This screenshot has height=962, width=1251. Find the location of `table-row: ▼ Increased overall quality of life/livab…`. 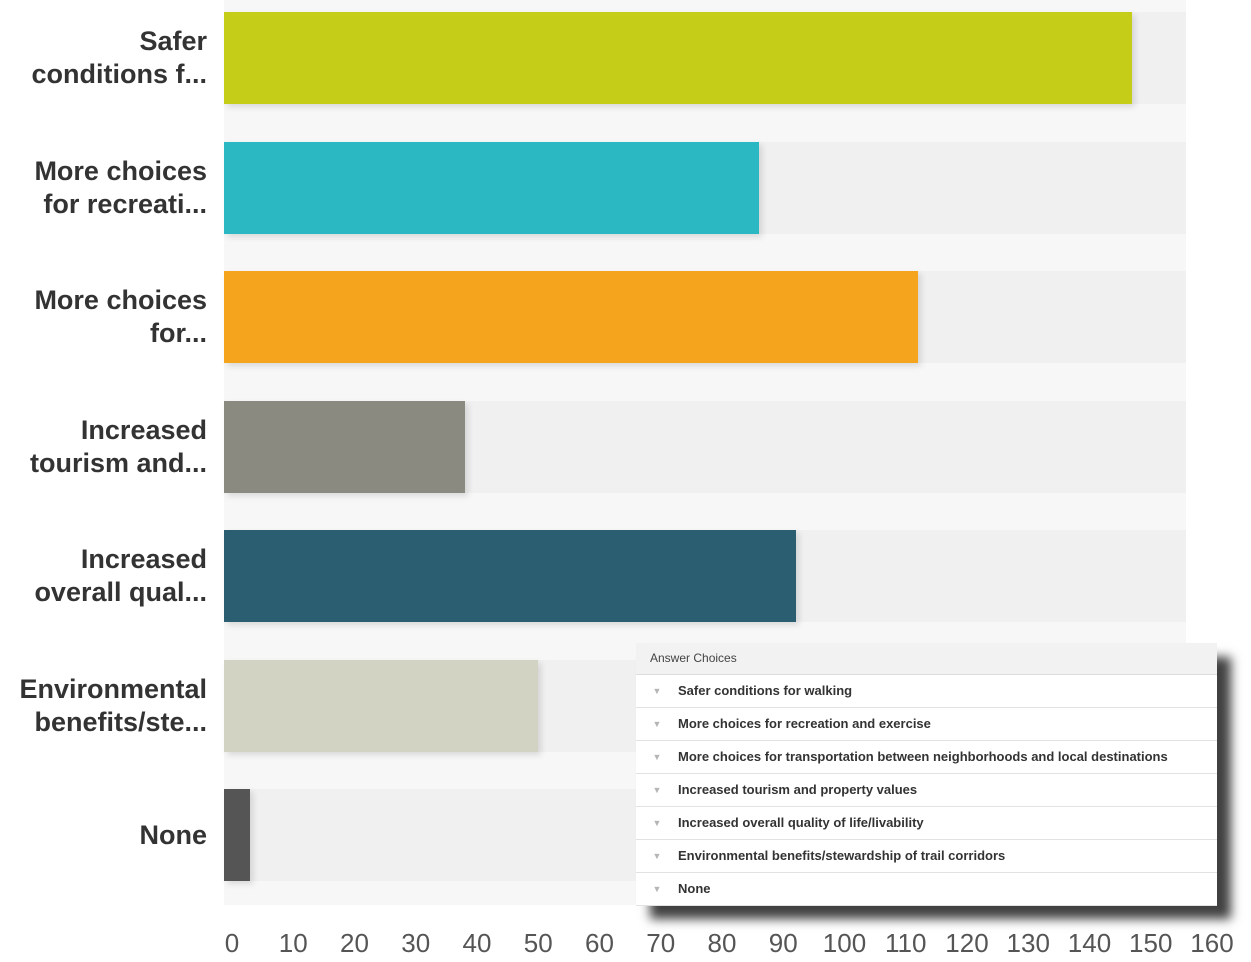

table-row: ▼ Increased overall quality of life/livab… is located at coordinates (926, 823).